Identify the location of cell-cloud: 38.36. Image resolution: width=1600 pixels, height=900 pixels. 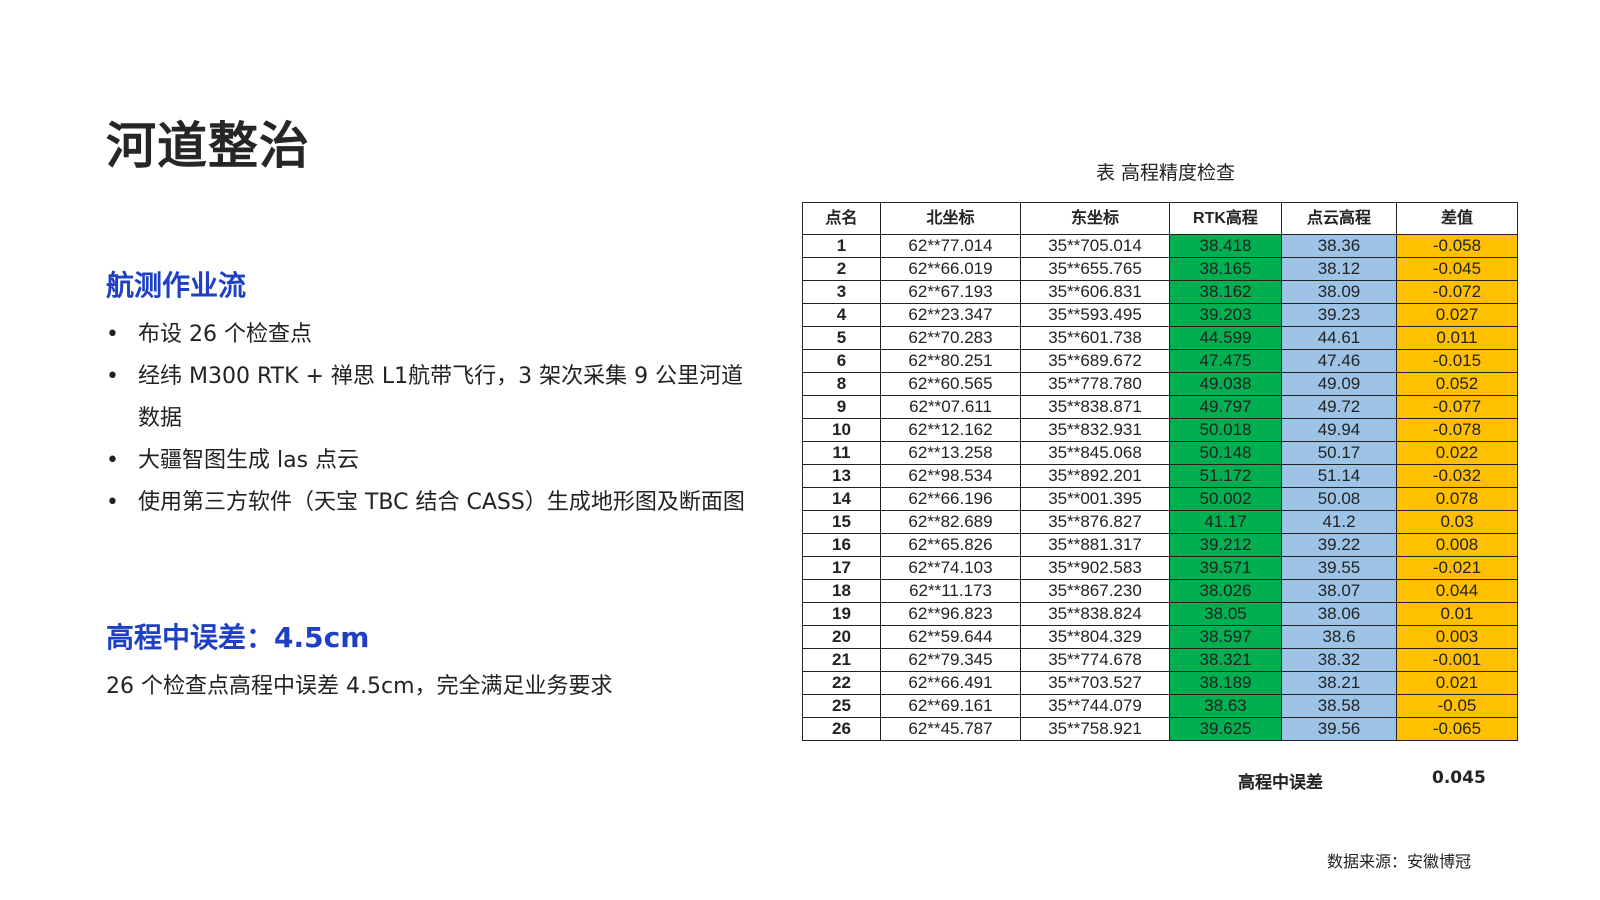
(1339, 246).